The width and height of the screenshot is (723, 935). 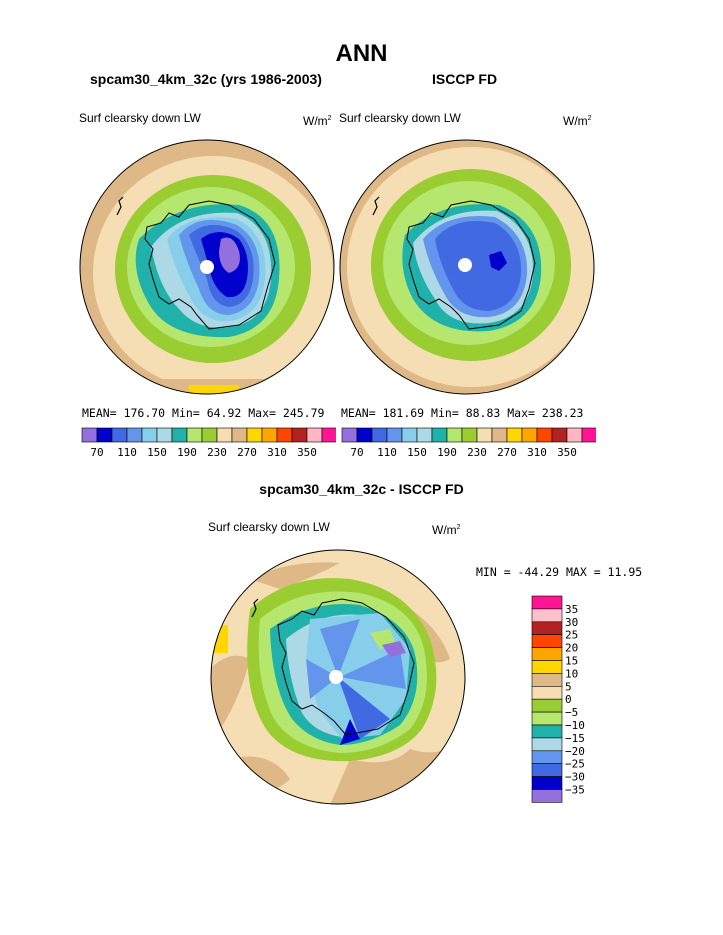 I want to click on right-variable-label: Surf clearsky down LW, so click(x=400, y=118).